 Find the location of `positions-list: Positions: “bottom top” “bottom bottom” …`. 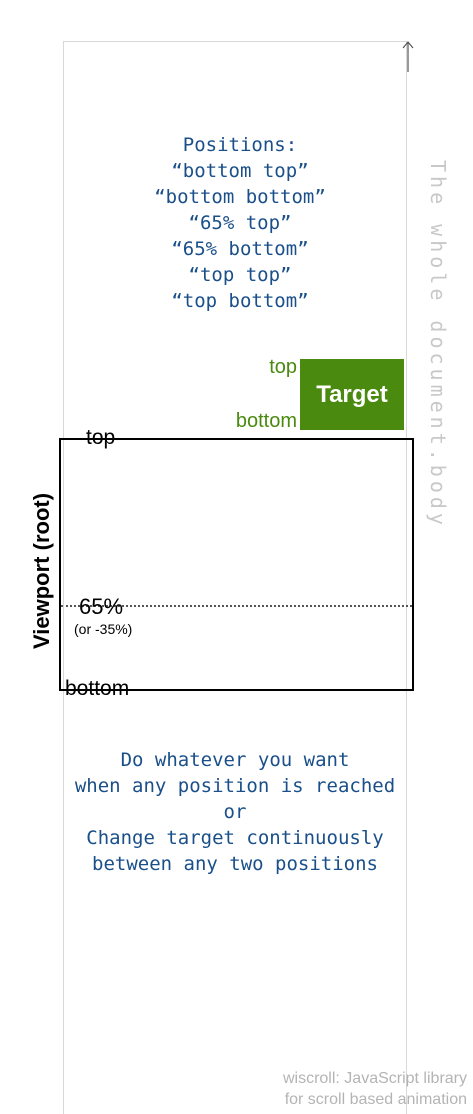

positions-list: Positions: “bottom top” “bottom bottom” … is located at coordinates (240, 223).